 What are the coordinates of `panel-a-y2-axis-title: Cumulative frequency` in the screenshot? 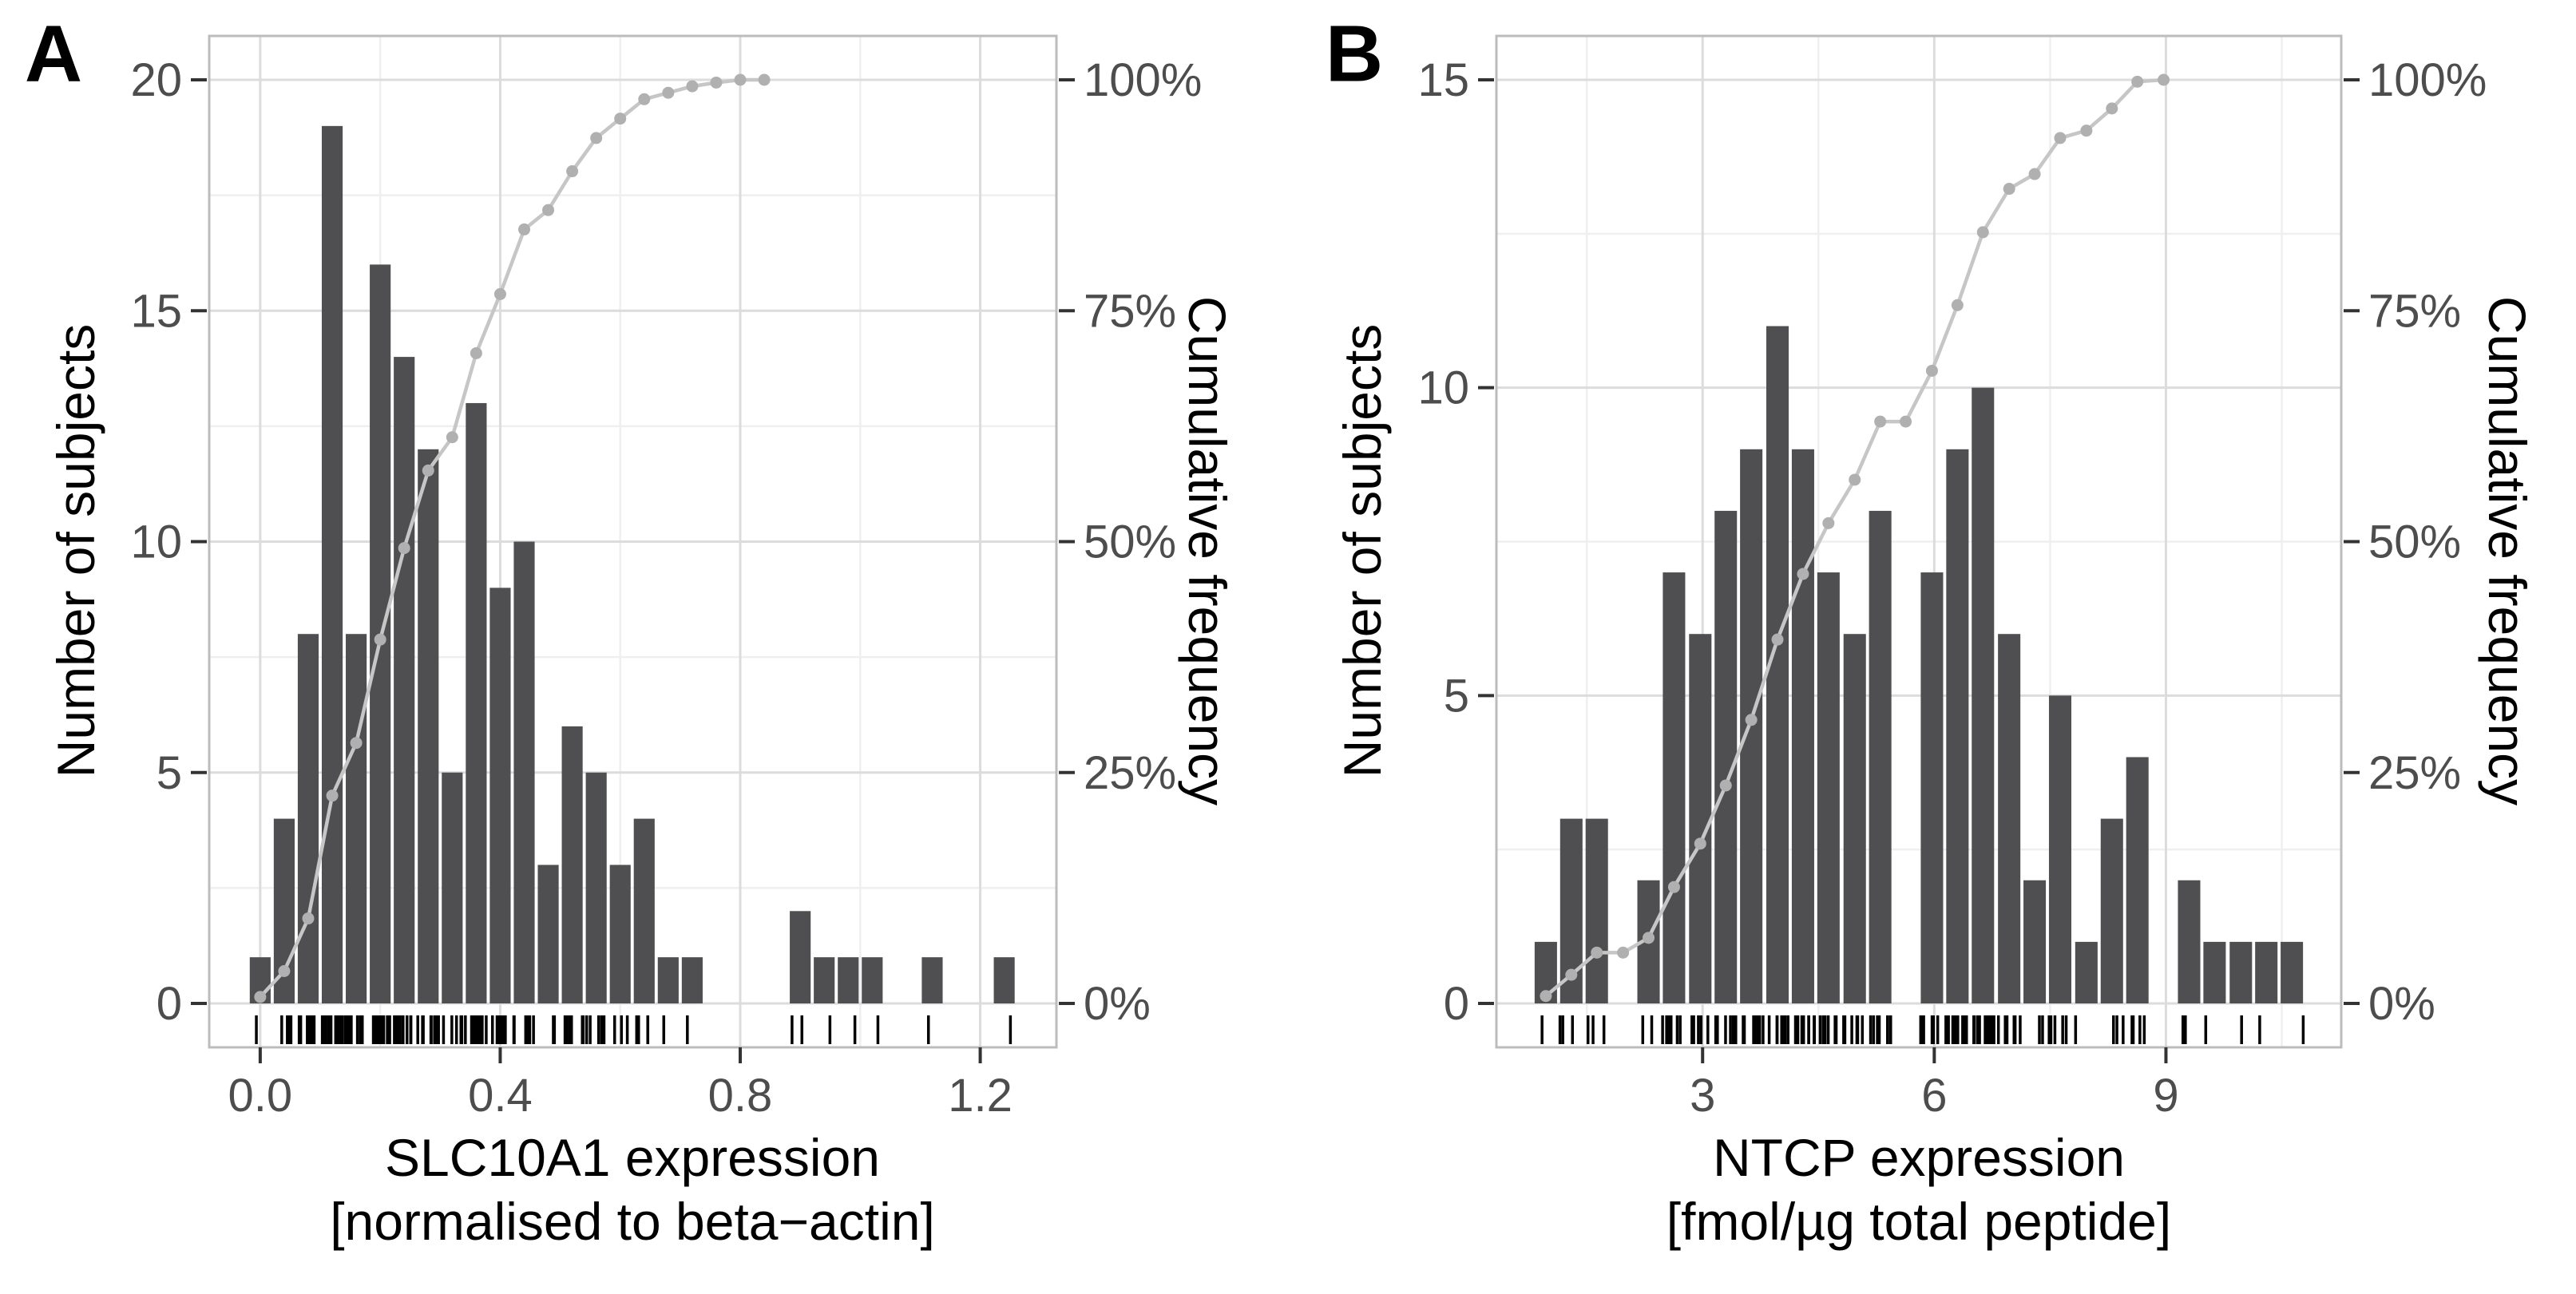 It's located at (1207, 550).